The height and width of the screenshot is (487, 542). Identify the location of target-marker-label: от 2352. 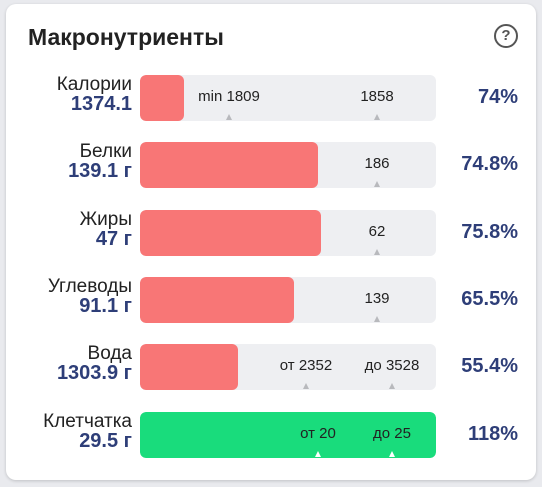
(306, 365).